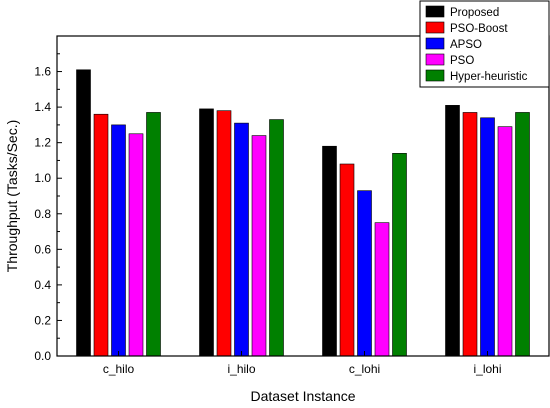  What do you see at coordinates (399, 255) in the screenshot?
I see `bar-hyper-heuristic-c-lohi` at bounding box center [399, 255].